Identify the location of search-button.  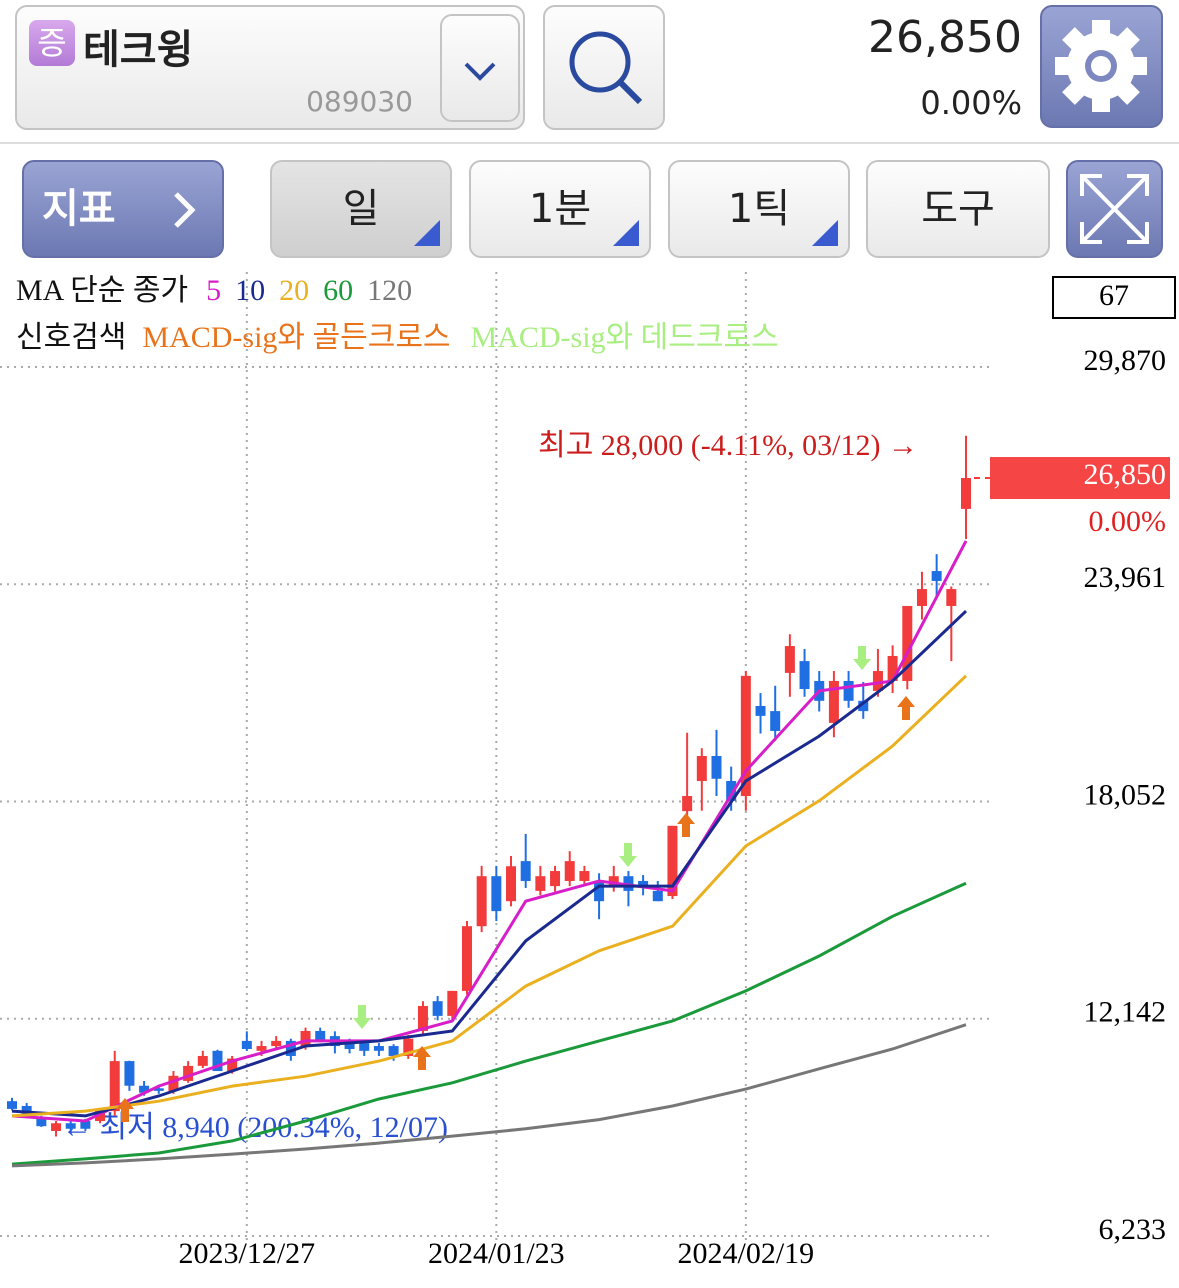
(604, 67).